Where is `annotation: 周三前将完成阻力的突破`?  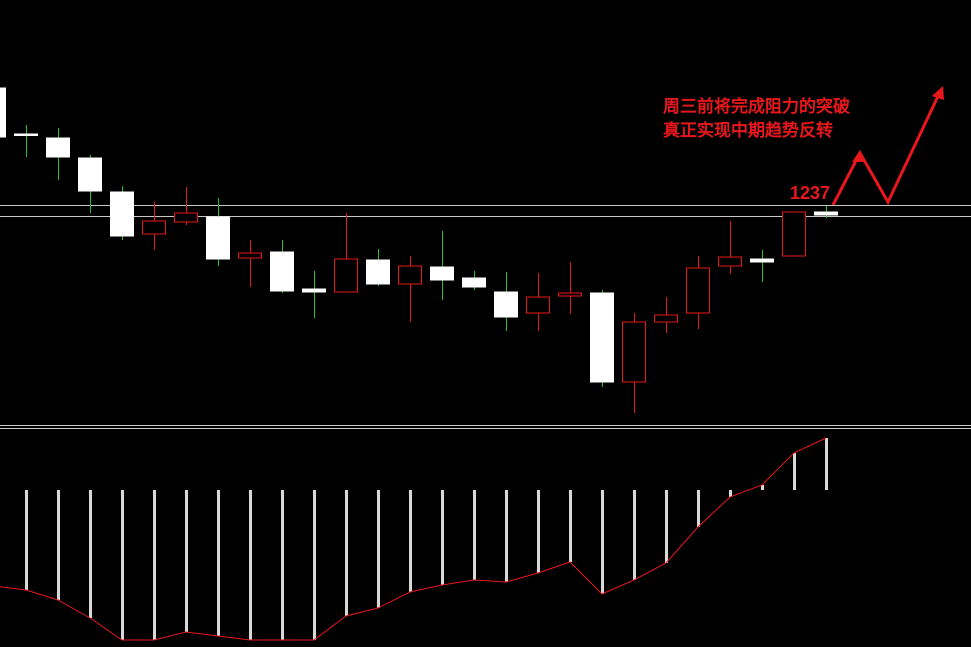 annotation: 周三前将完成阻力的突破 is located at coordinates (756, 106).